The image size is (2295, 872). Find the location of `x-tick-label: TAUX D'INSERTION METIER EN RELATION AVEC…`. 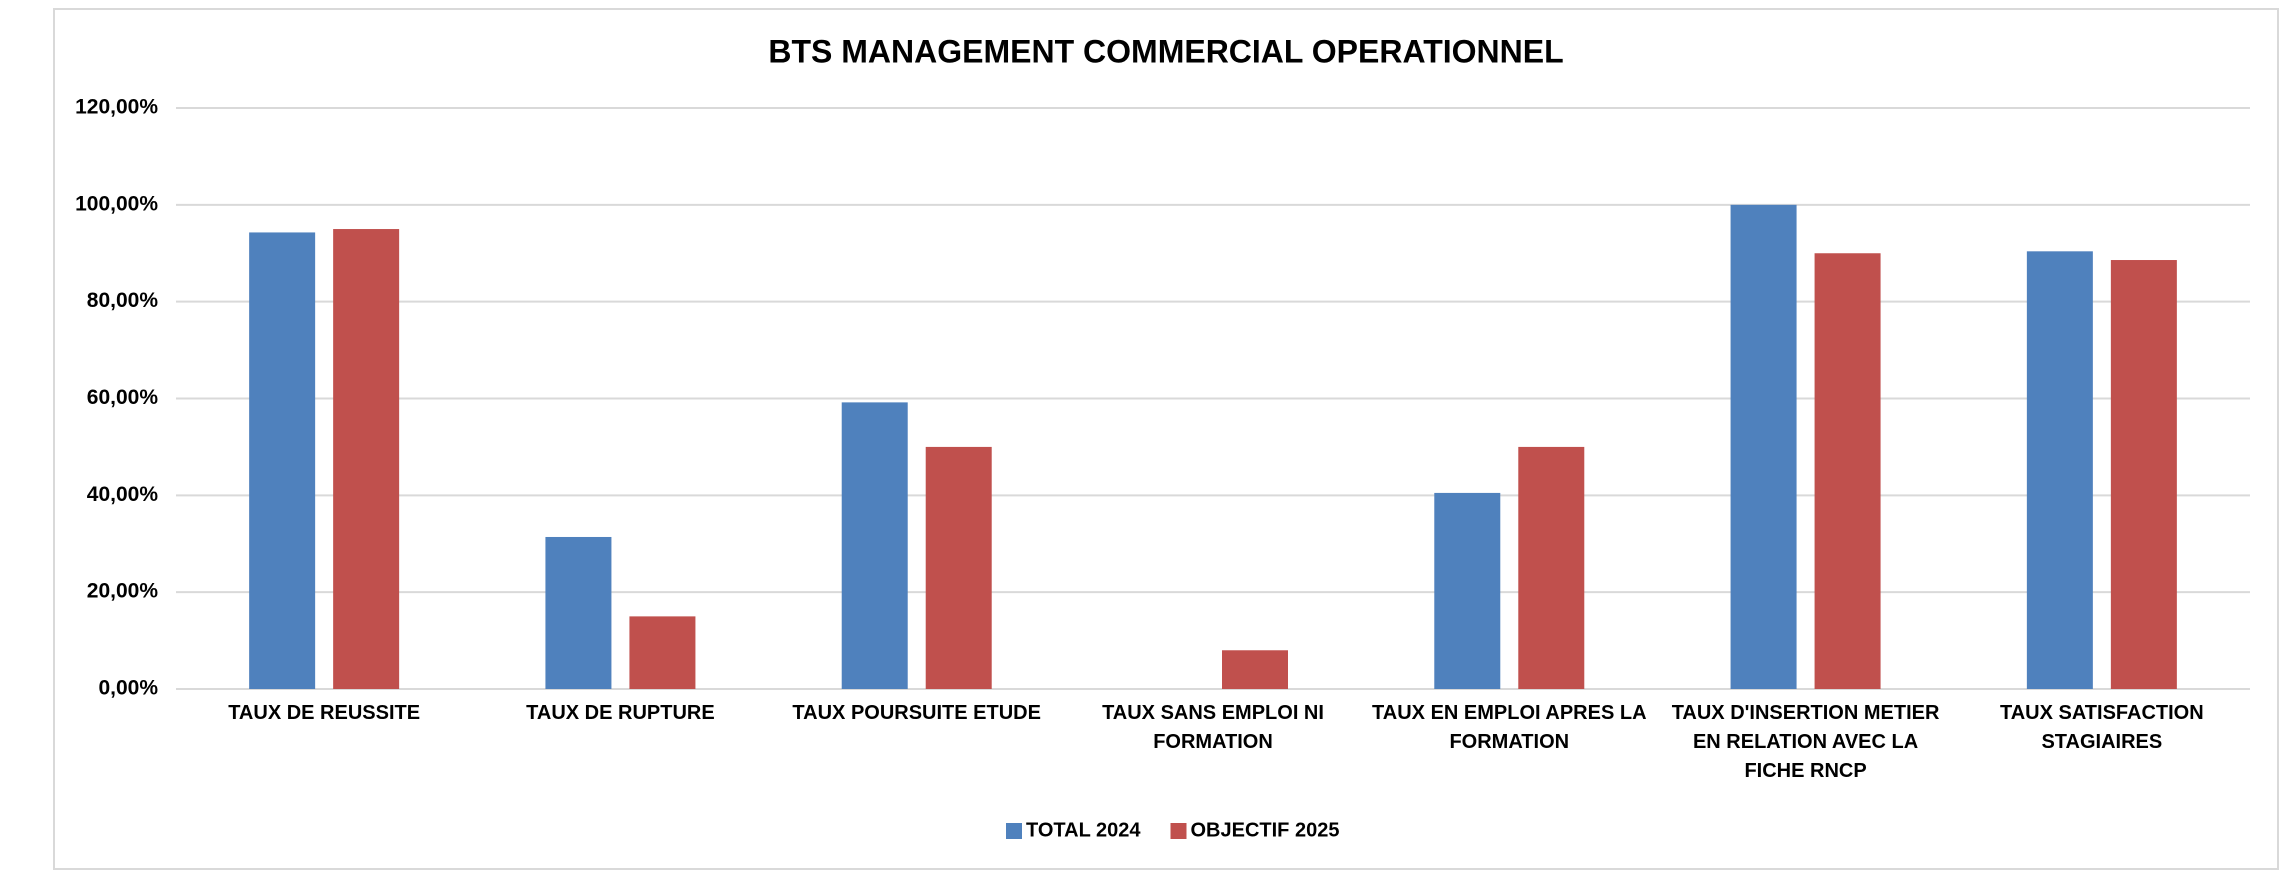

x-tick-label: TAUX D'INSERTION METIER EN RELATION AVEC… is located at coordinates (1805, 742).